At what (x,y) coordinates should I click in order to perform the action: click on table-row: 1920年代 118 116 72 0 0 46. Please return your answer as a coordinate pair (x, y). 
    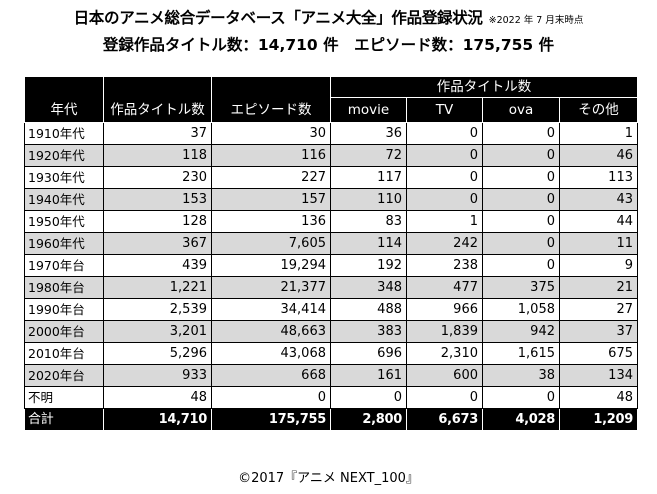
    Looking at the image, I should click on (331, 155).